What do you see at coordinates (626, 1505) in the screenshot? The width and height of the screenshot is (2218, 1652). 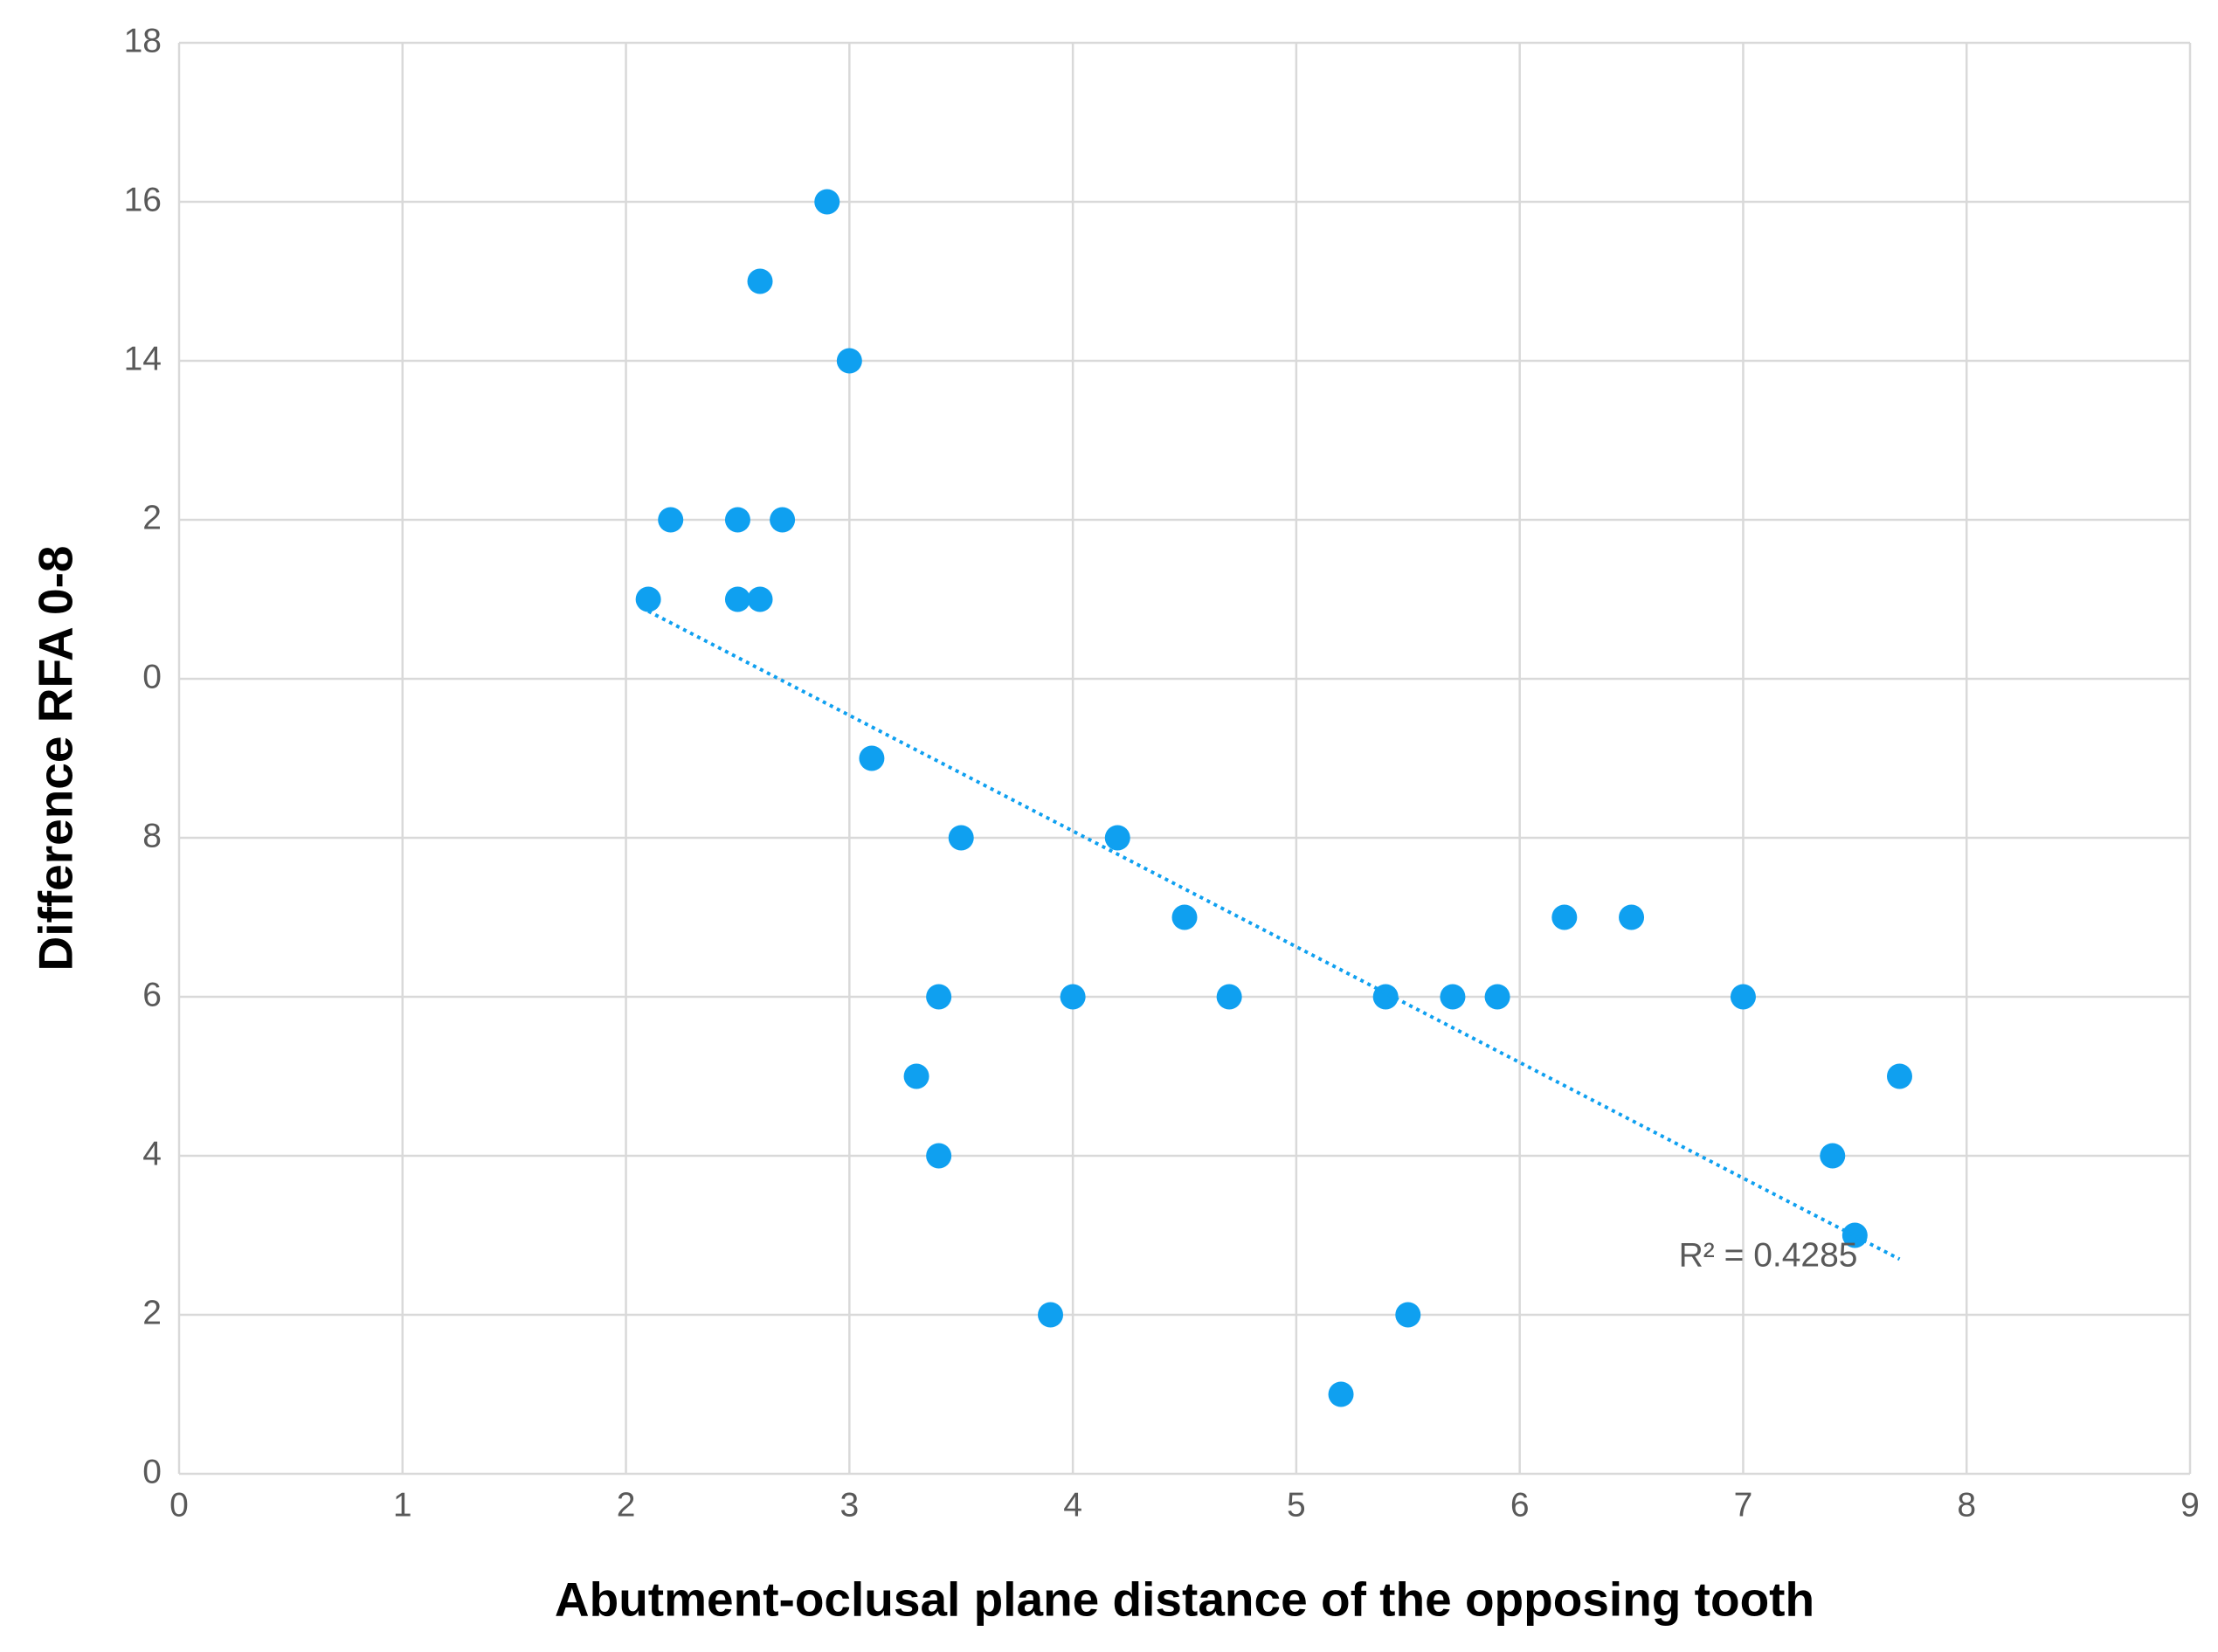 I see `x-tick-label: 2` at bounding box center [626, 1505].